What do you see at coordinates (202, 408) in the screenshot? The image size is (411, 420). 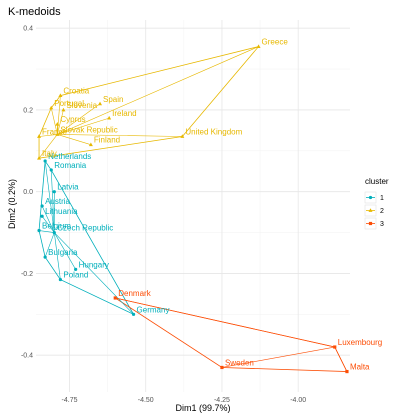 I see `x-axis-title: Dim1 (99.7%)` at bounding box center [202, 408].